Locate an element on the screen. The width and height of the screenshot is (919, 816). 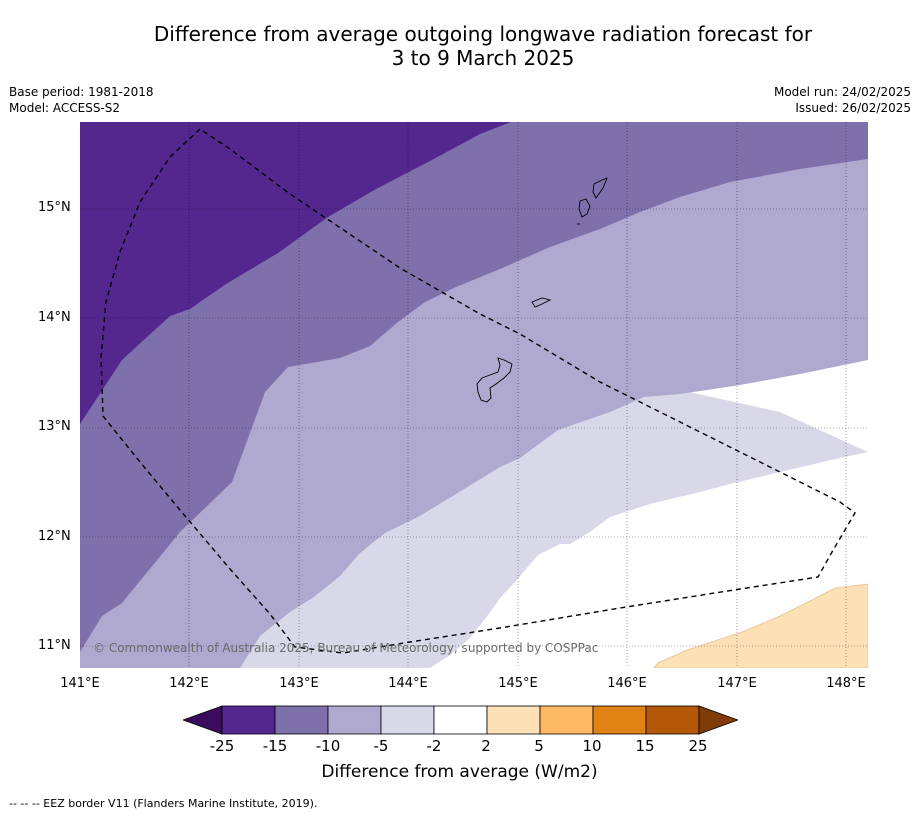
base-period: Base period: 1981-2018 is located at coordinates (81, 92).